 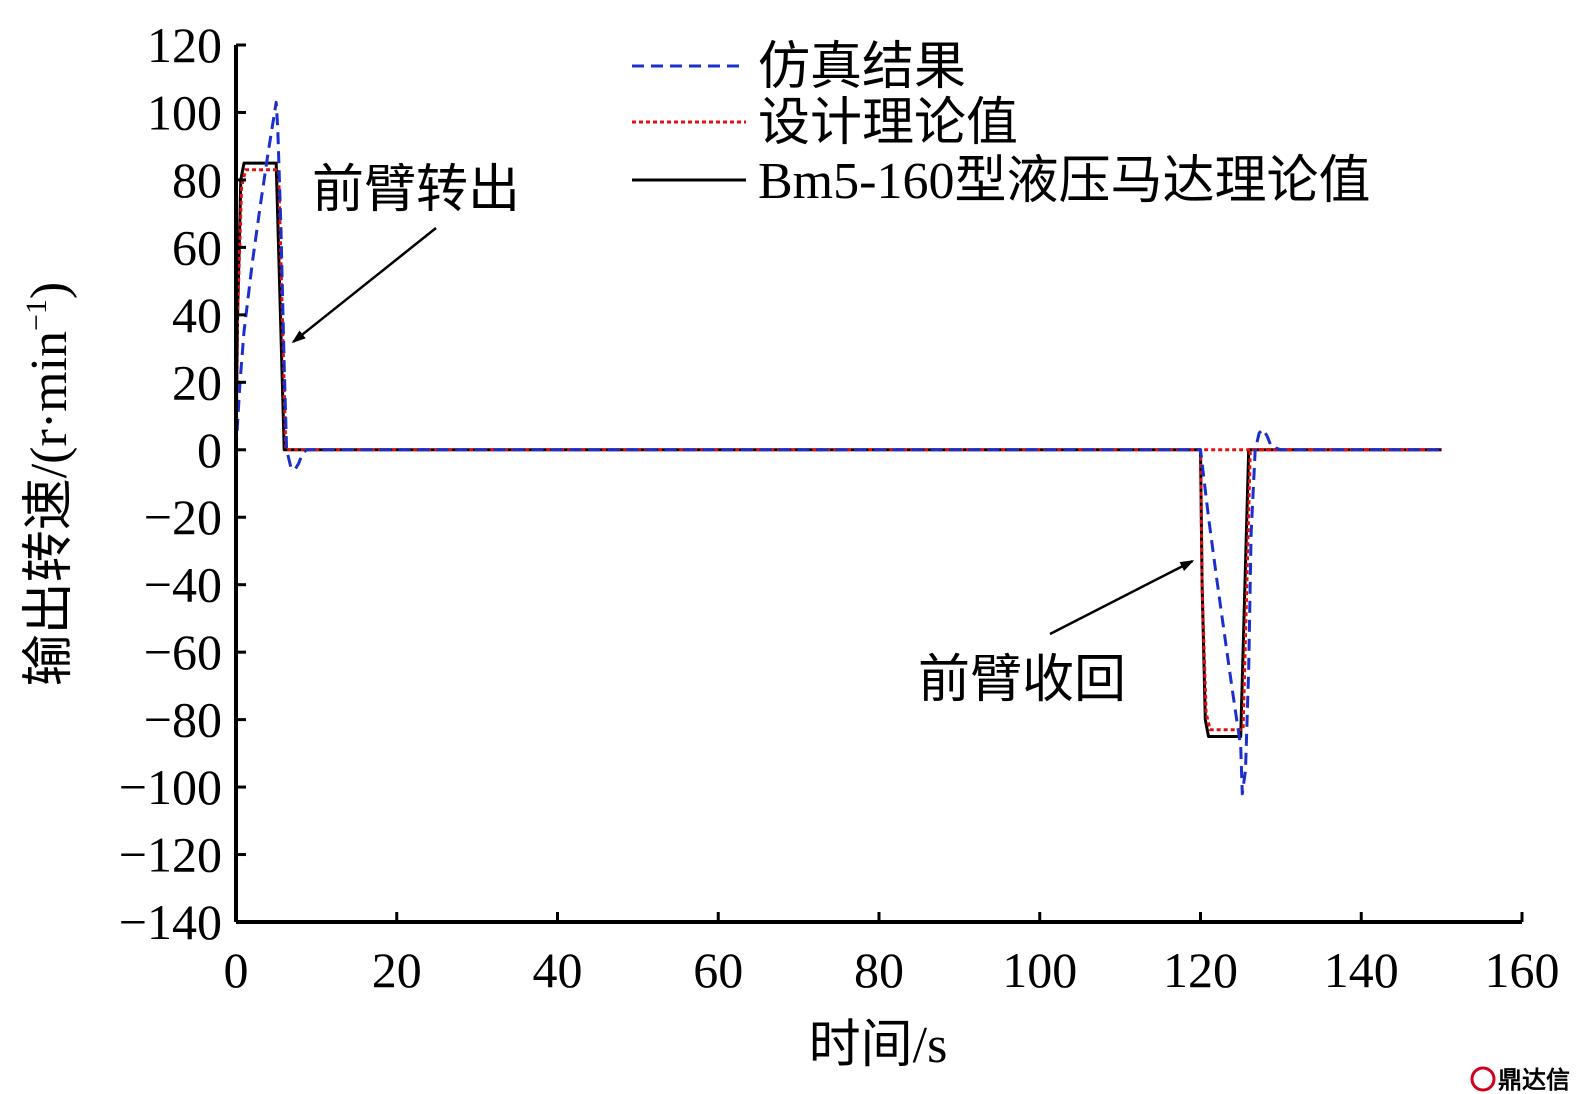 I want to click on y-axis-title: 输出转速/(r·min−1), so click(x=49, y=484).